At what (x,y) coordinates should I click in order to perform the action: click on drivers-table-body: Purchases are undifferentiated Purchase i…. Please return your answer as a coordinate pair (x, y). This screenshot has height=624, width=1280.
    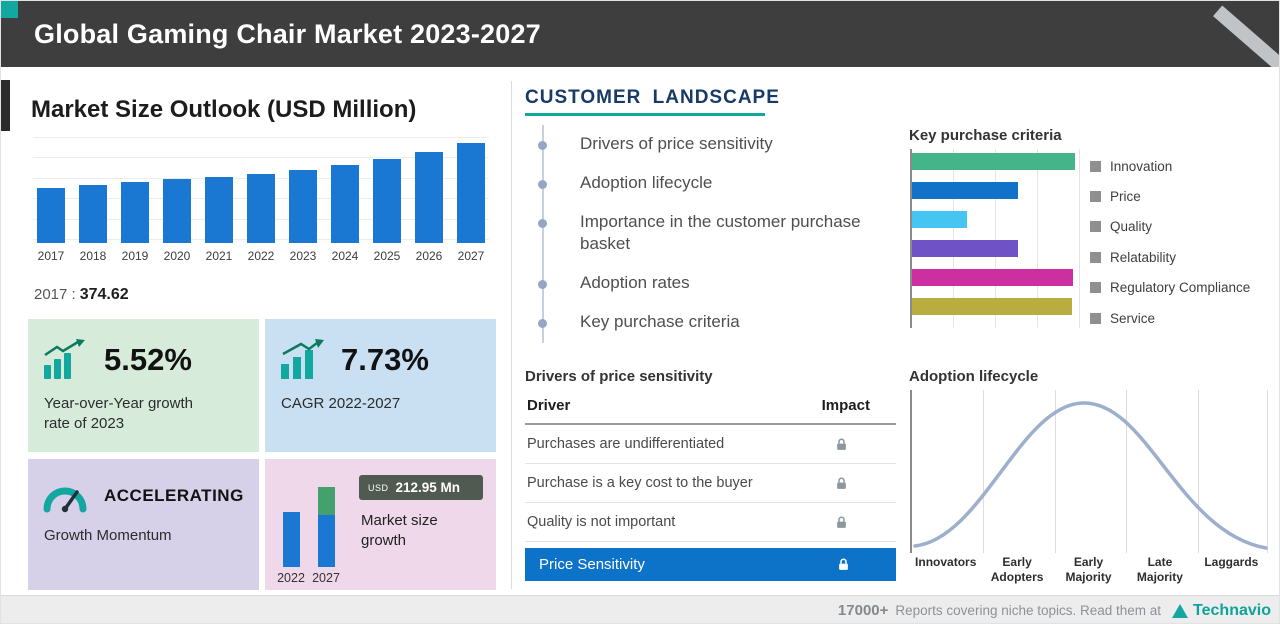
    Looking at the image, I should click on (710, 483).